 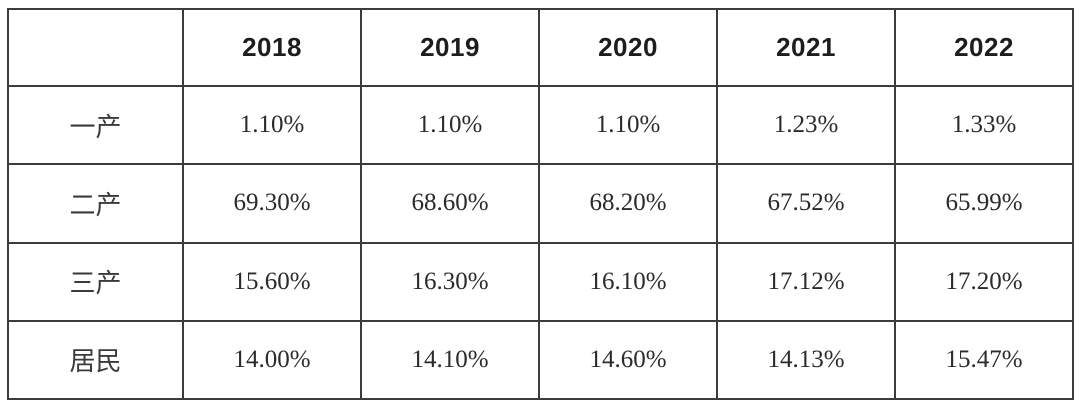 I want to click on table-cell: 15.60%, so click(x=272, y=281).